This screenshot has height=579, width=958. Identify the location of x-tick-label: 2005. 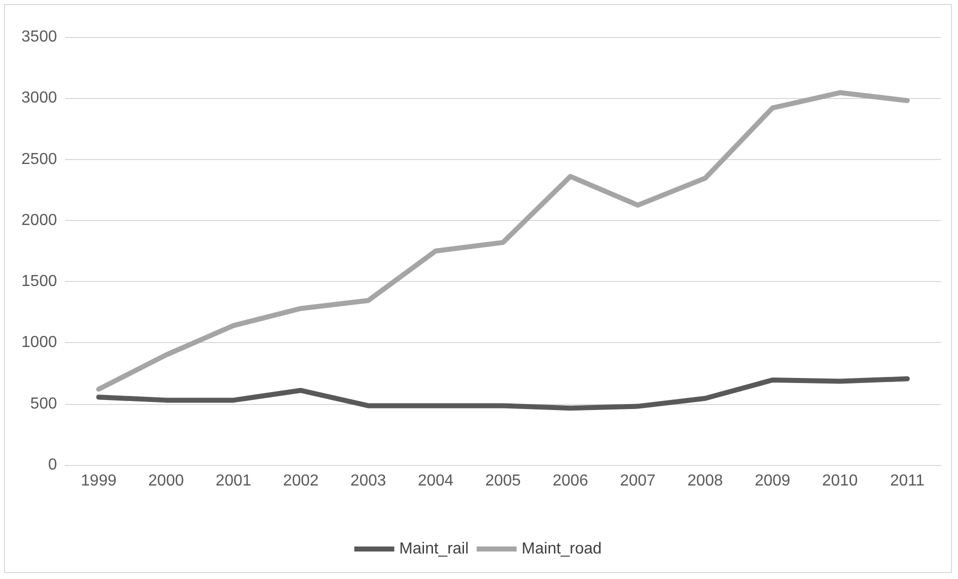
(503, 481).